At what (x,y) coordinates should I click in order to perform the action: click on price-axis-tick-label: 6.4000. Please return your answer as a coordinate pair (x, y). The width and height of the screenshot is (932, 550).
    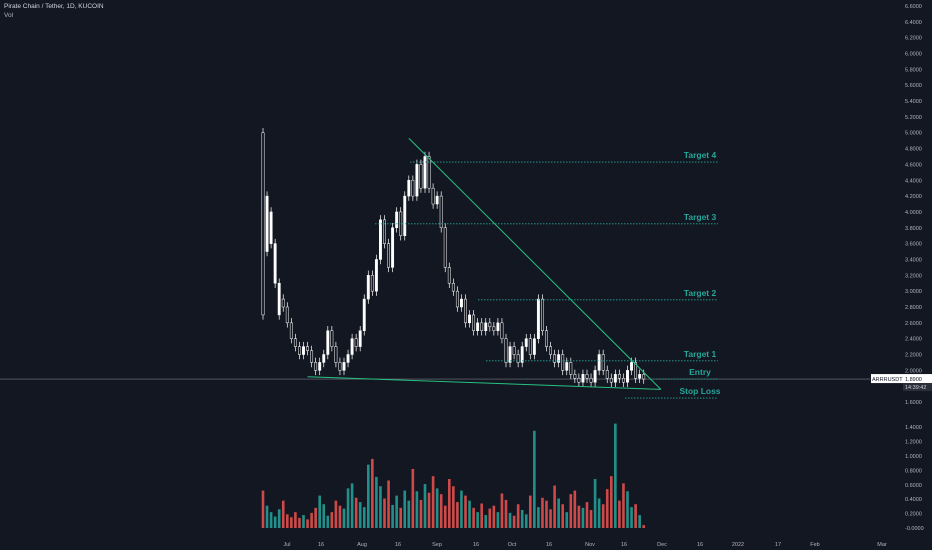
    Looking at the image, I should click on (913, 23).